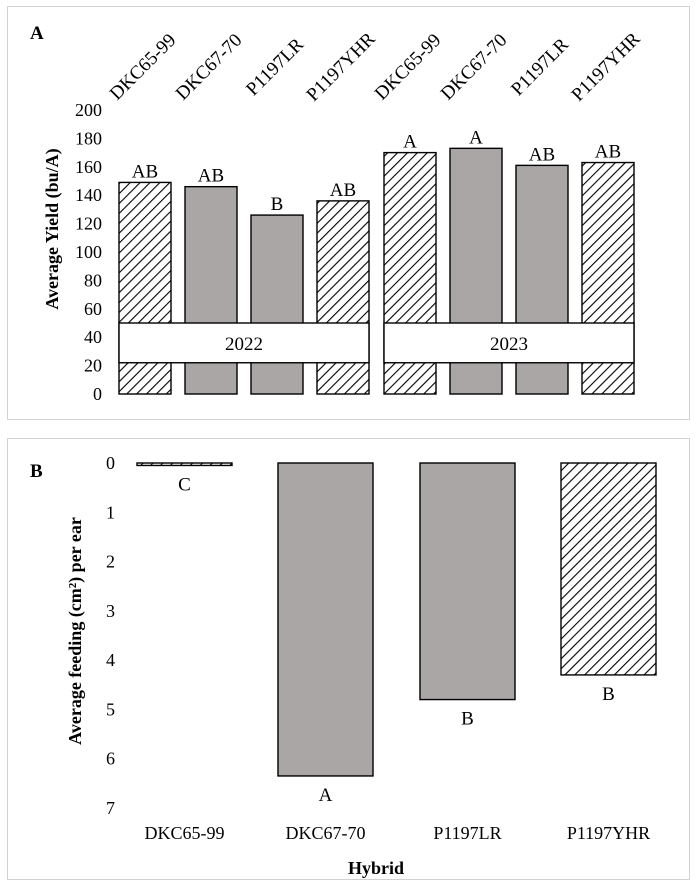  I want to click on bar-2022-p1197lr, so click(277, 304).